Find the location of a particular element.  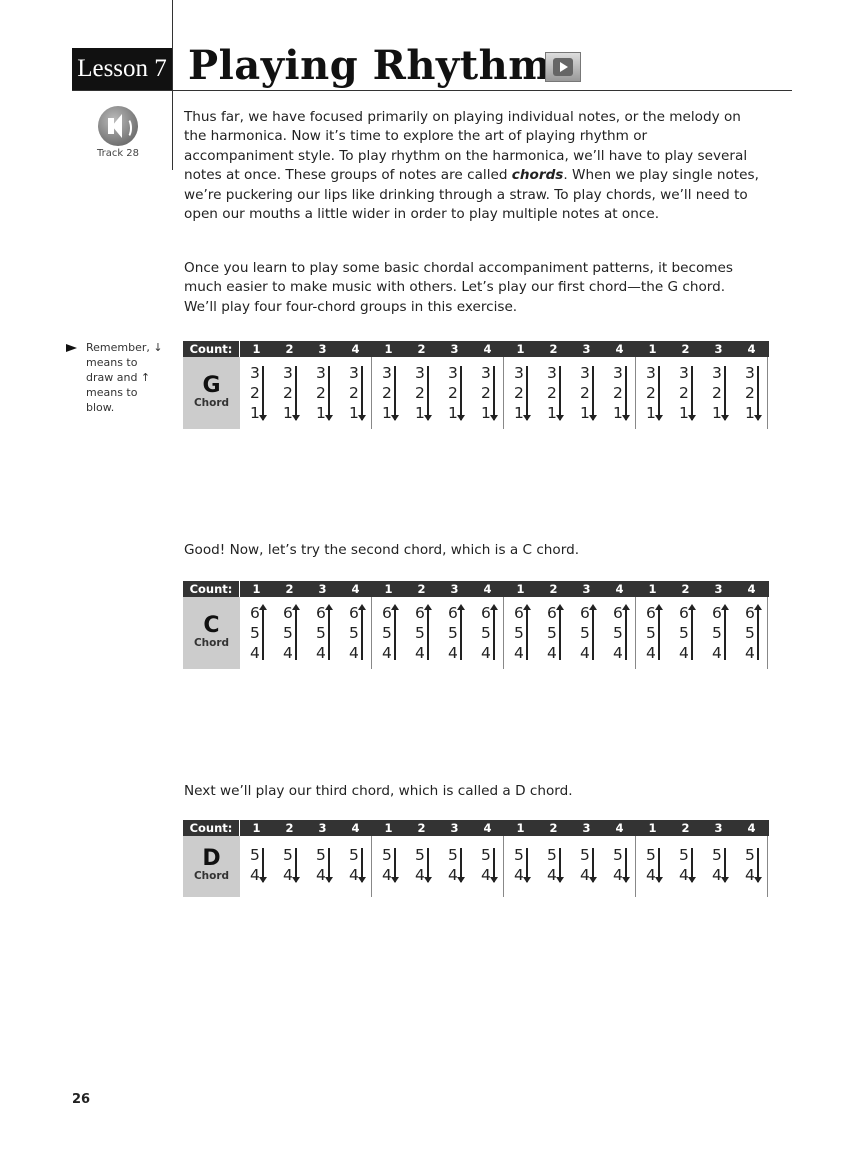

chord-letter: G is located at coordinates (211, 385).